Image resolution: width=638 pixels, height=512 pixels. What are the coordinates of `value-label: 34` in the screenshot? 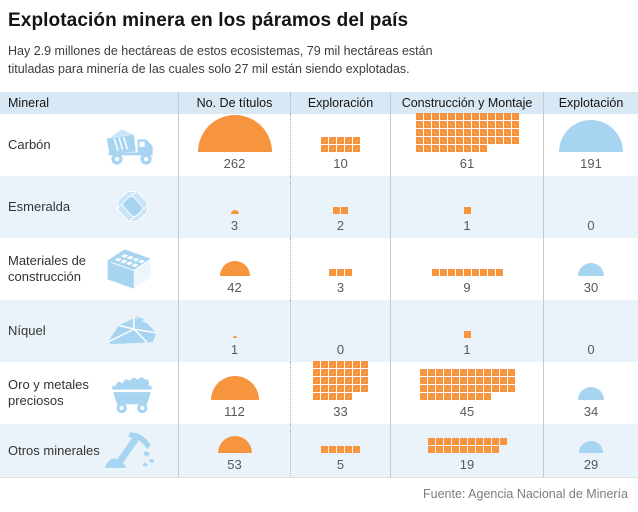 It's located at (591, 412).